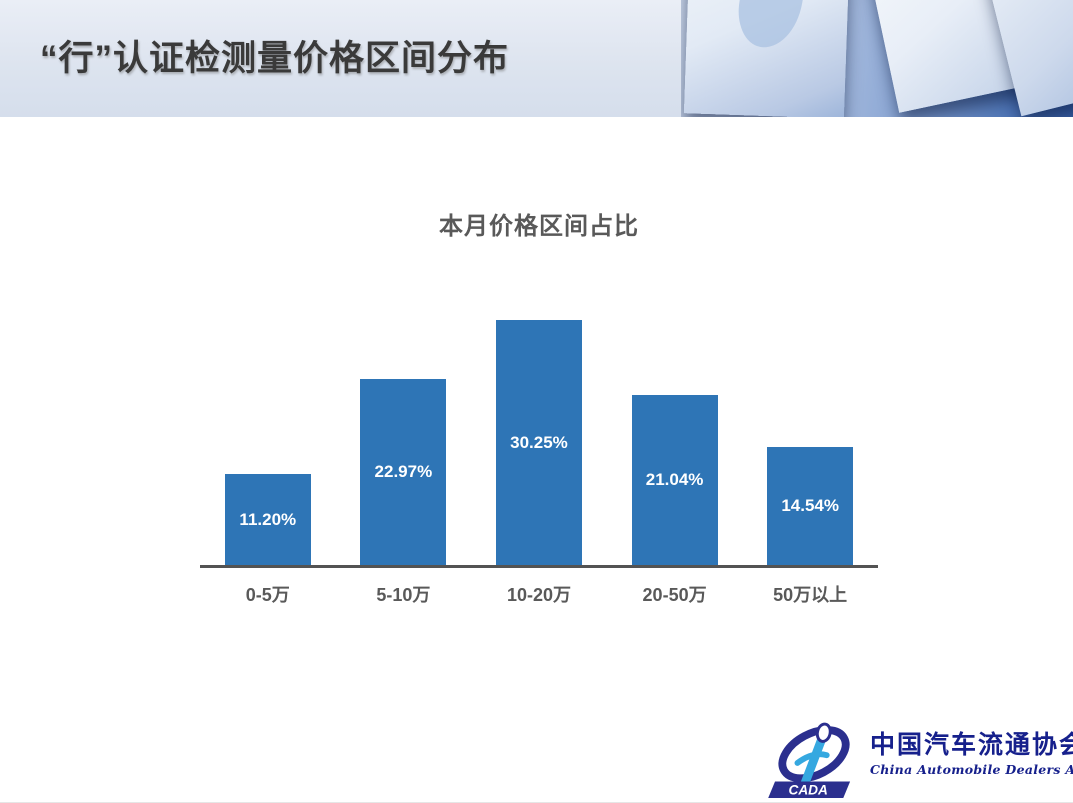 The width and height of the screenshot is (1073, 803). I want to click on bar-value-label: 21.04%, so click(674, 479).